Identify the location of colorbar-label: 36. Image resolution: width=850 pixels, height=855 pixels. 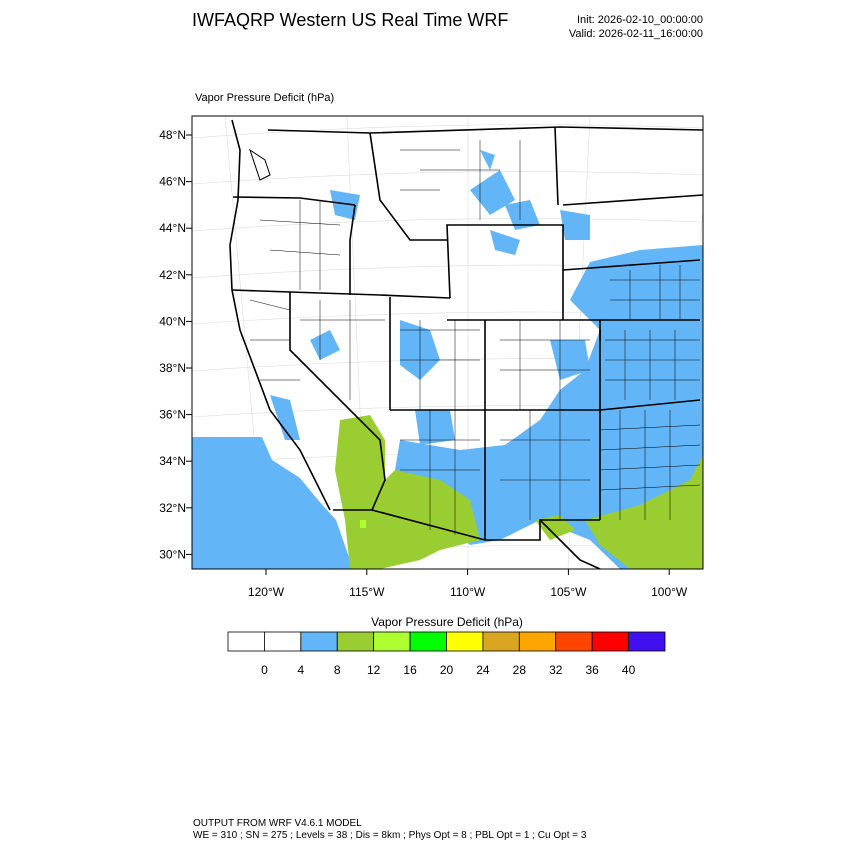
(592, 670).